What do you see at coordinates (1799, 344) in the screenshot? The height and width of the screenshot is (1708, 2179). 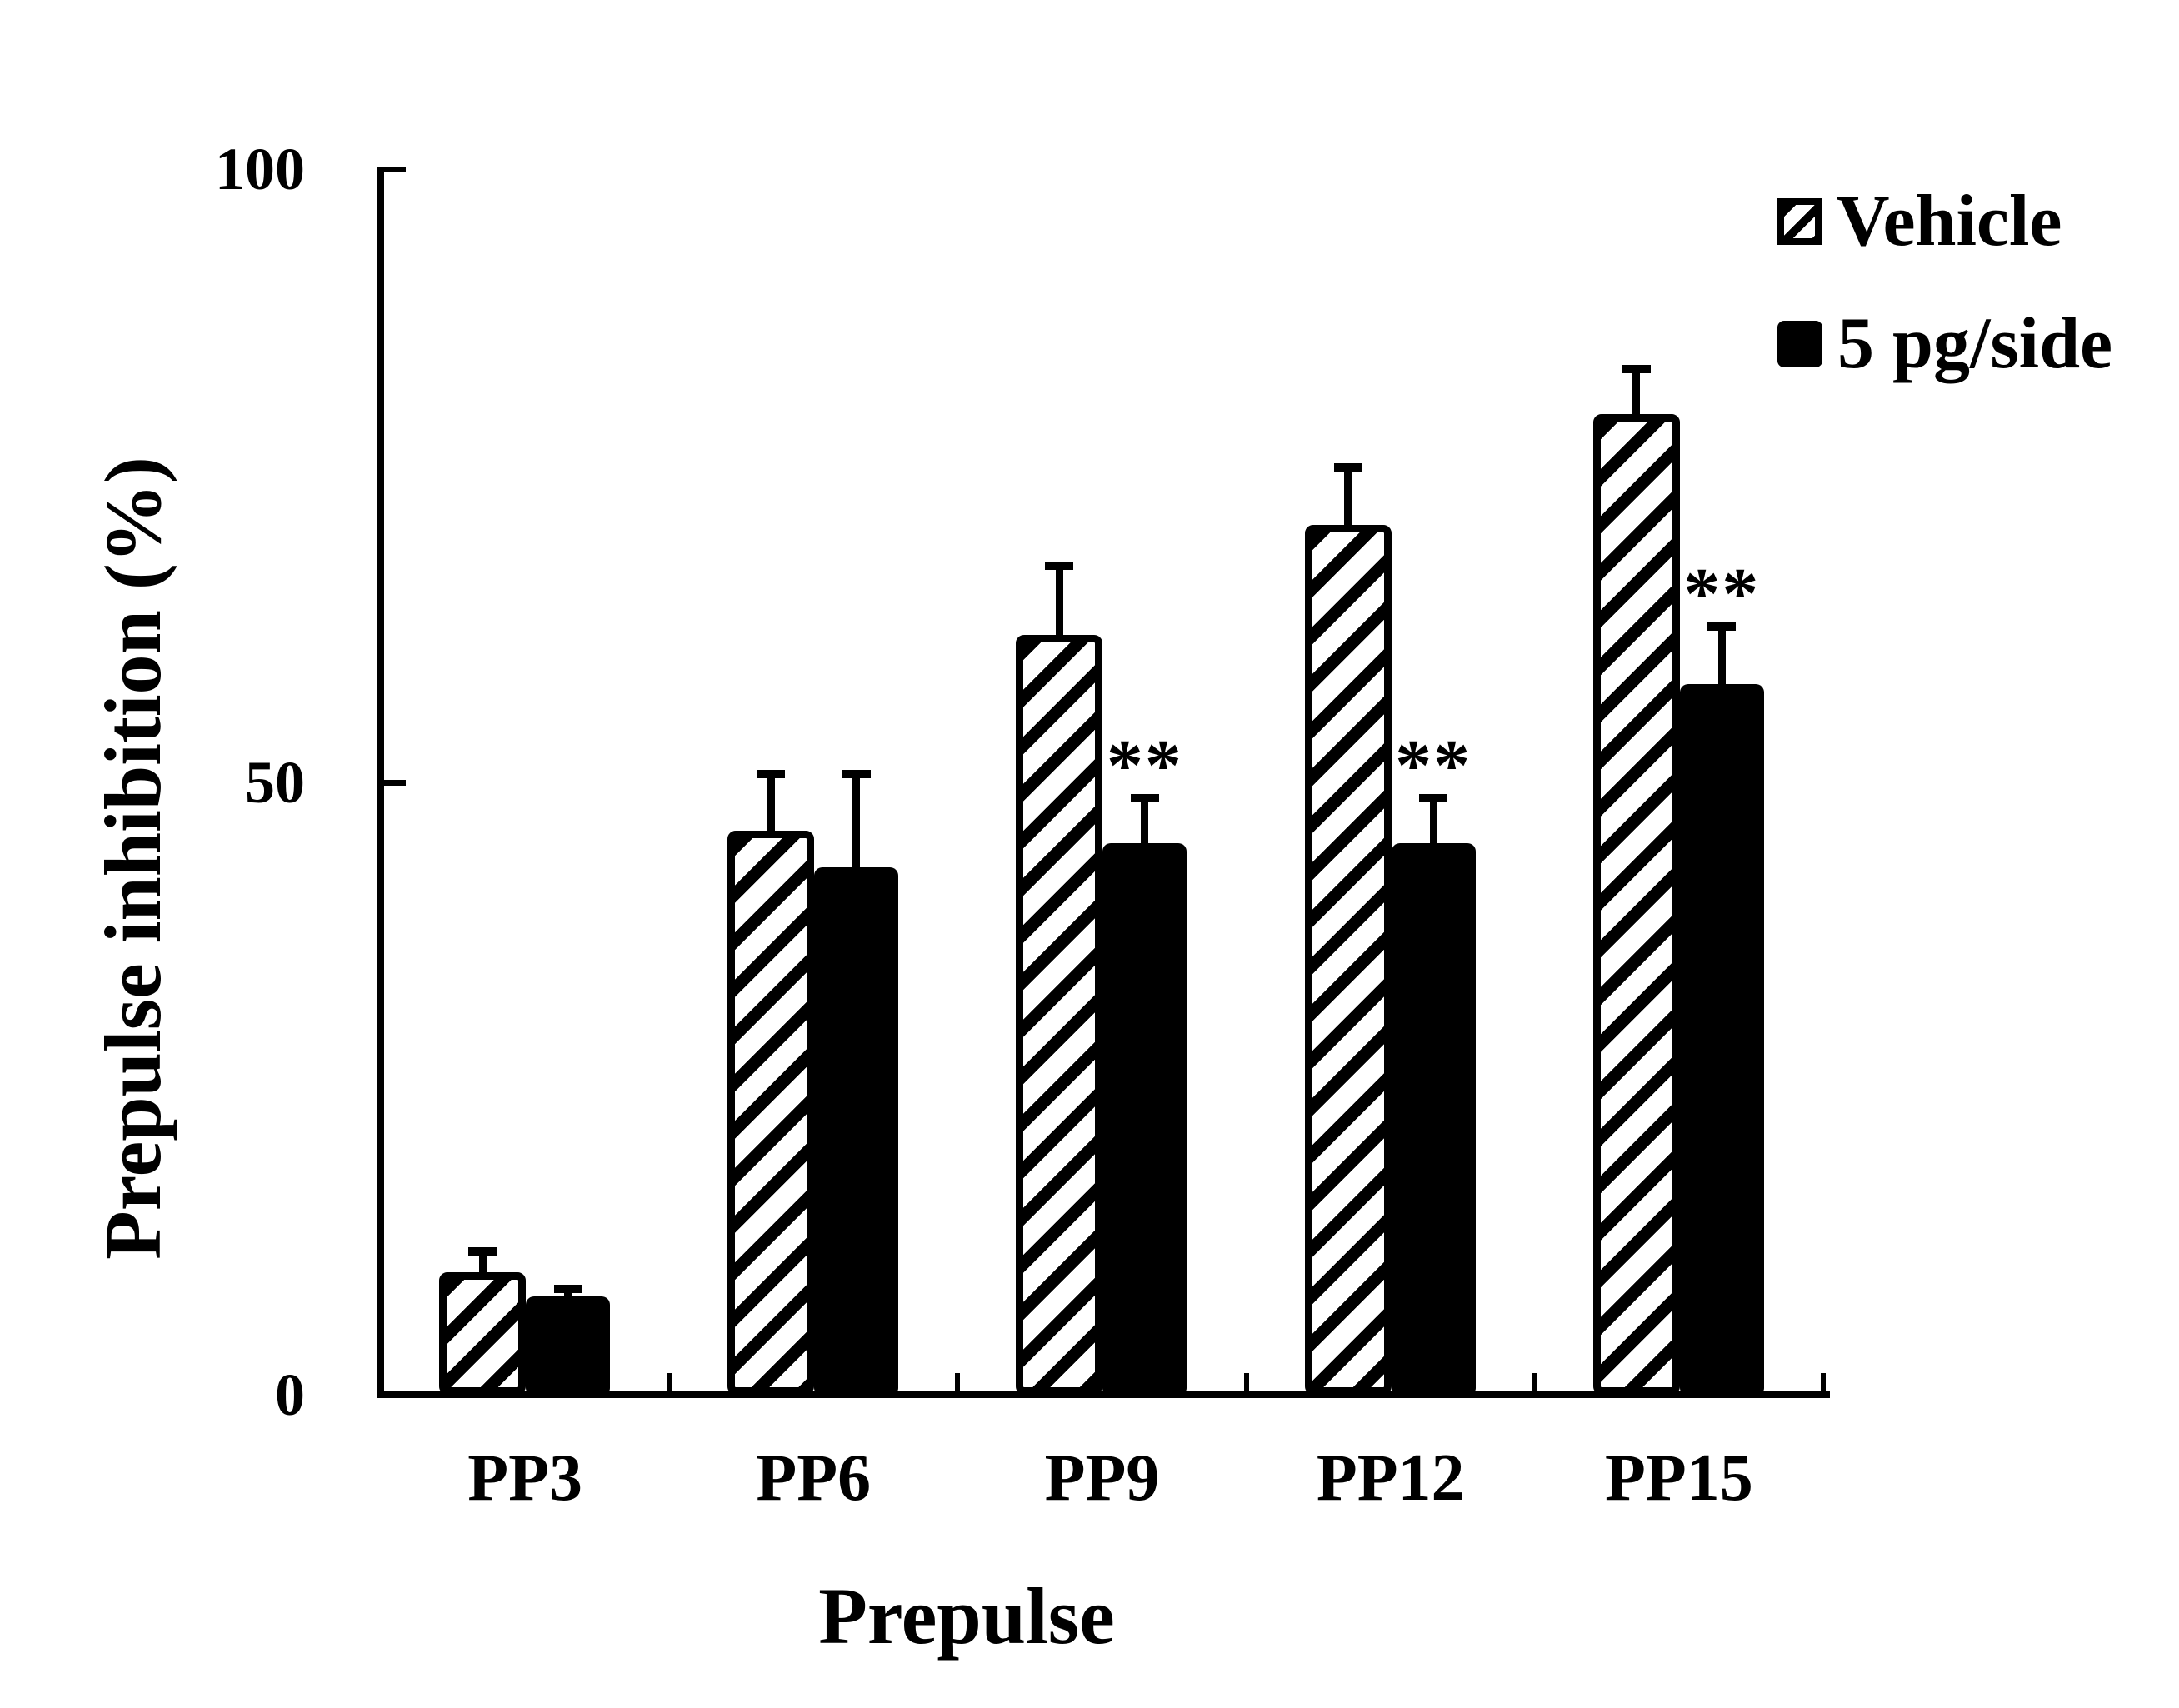 I see `solid-swatch-icon` at bounding box center [1799, 344].